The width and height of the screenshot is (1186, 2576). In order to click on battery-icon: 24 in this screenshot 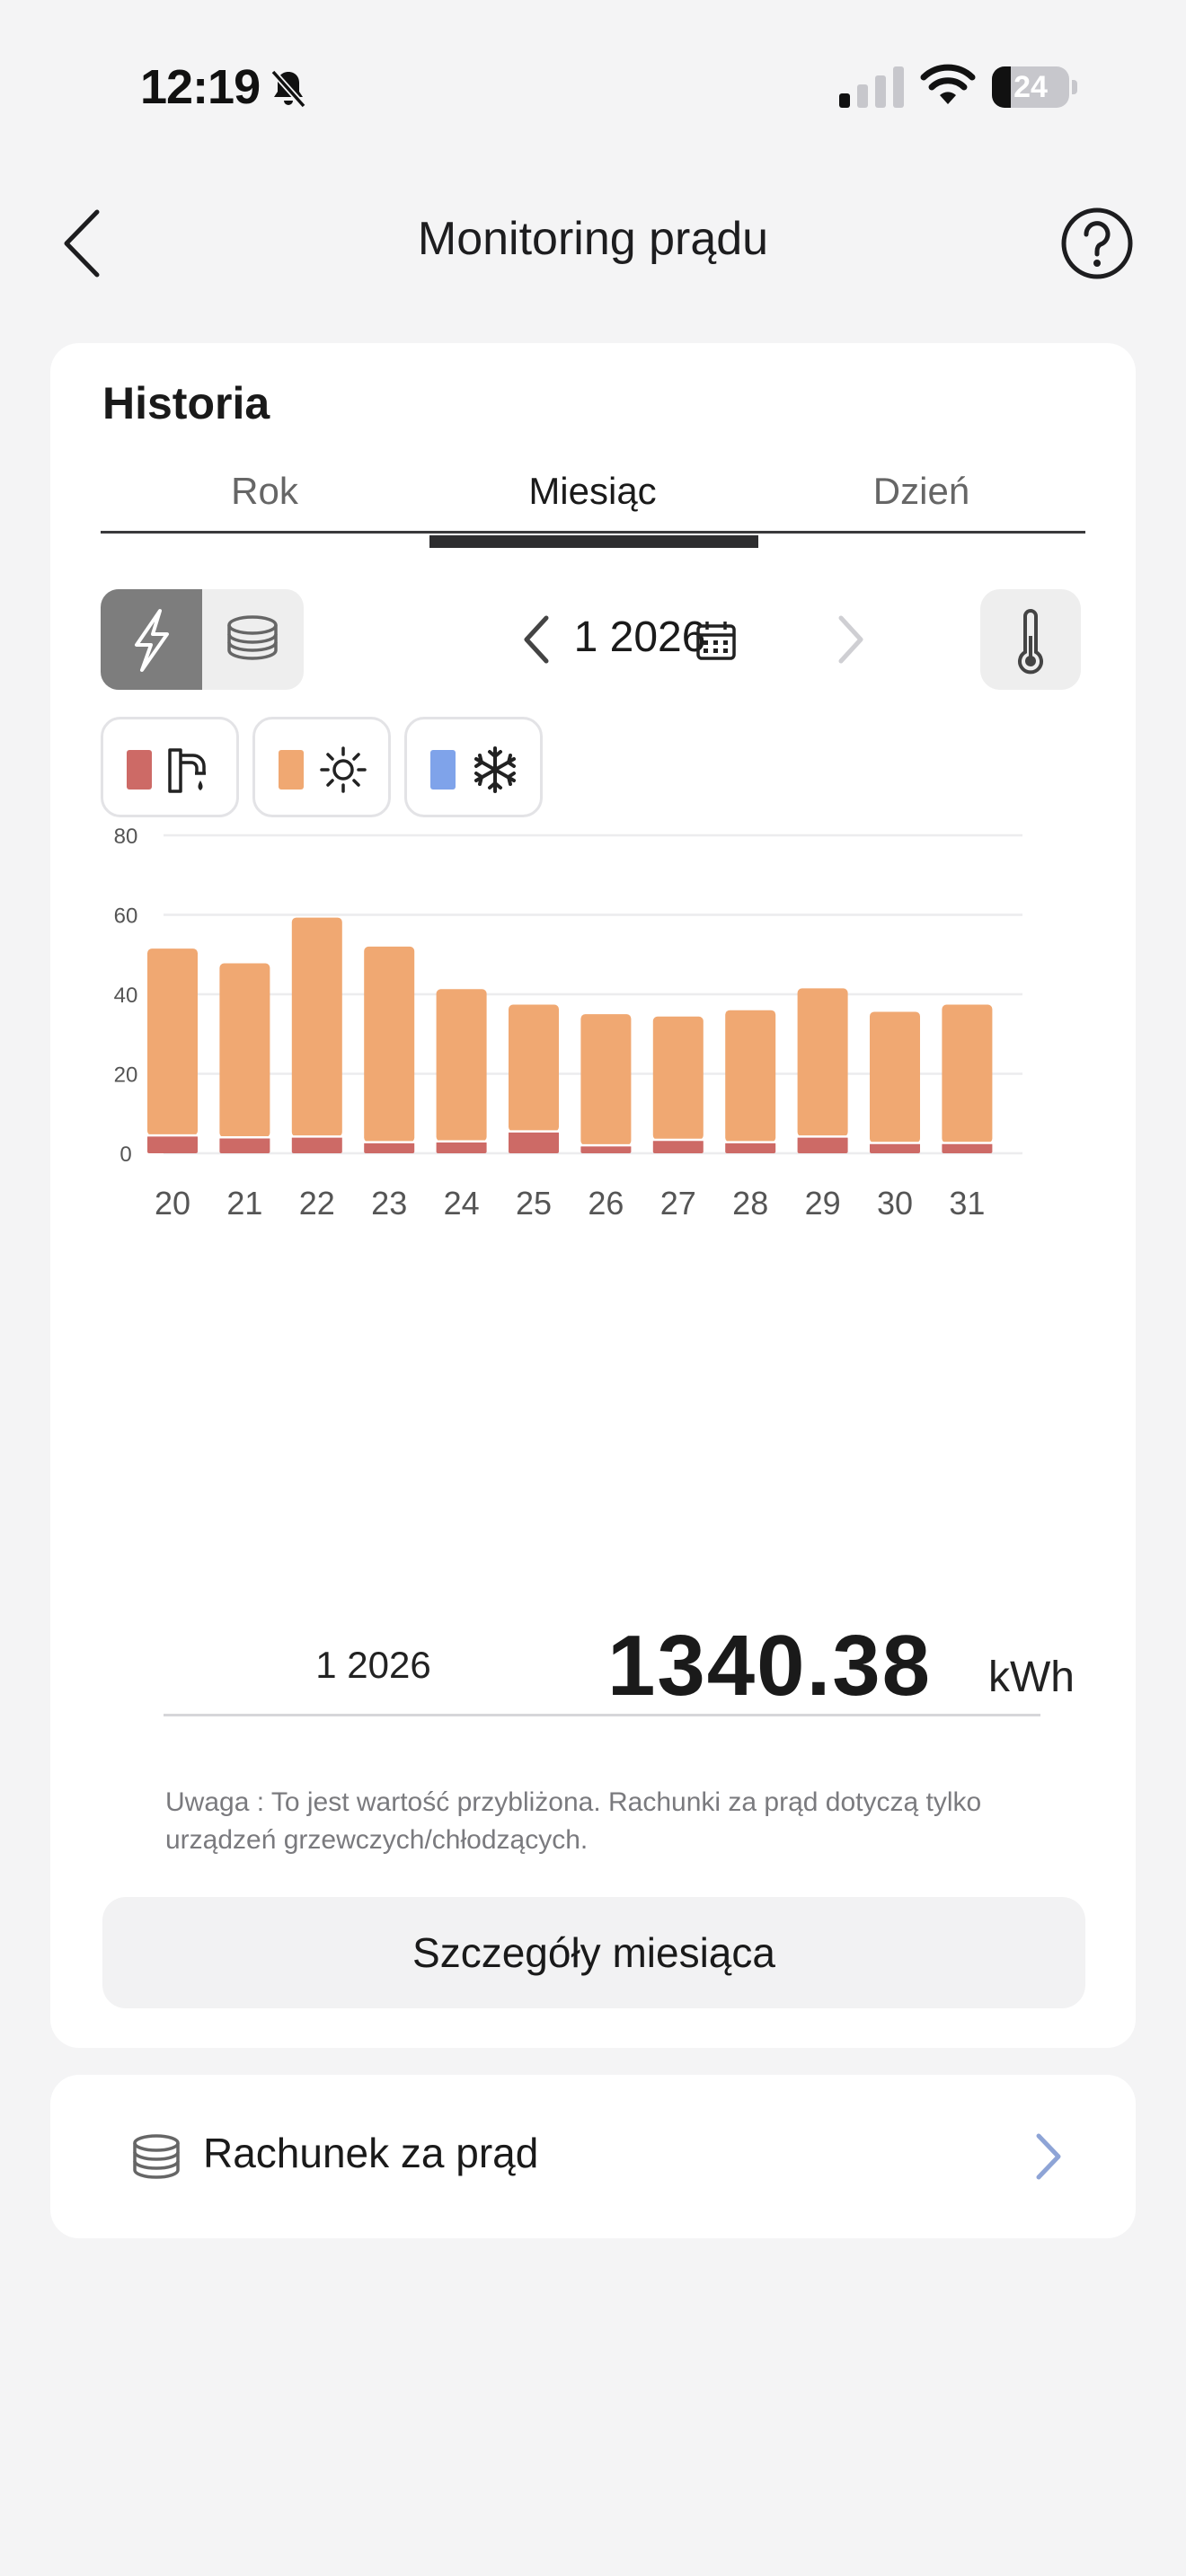, I will do `click(1034, 87)`.